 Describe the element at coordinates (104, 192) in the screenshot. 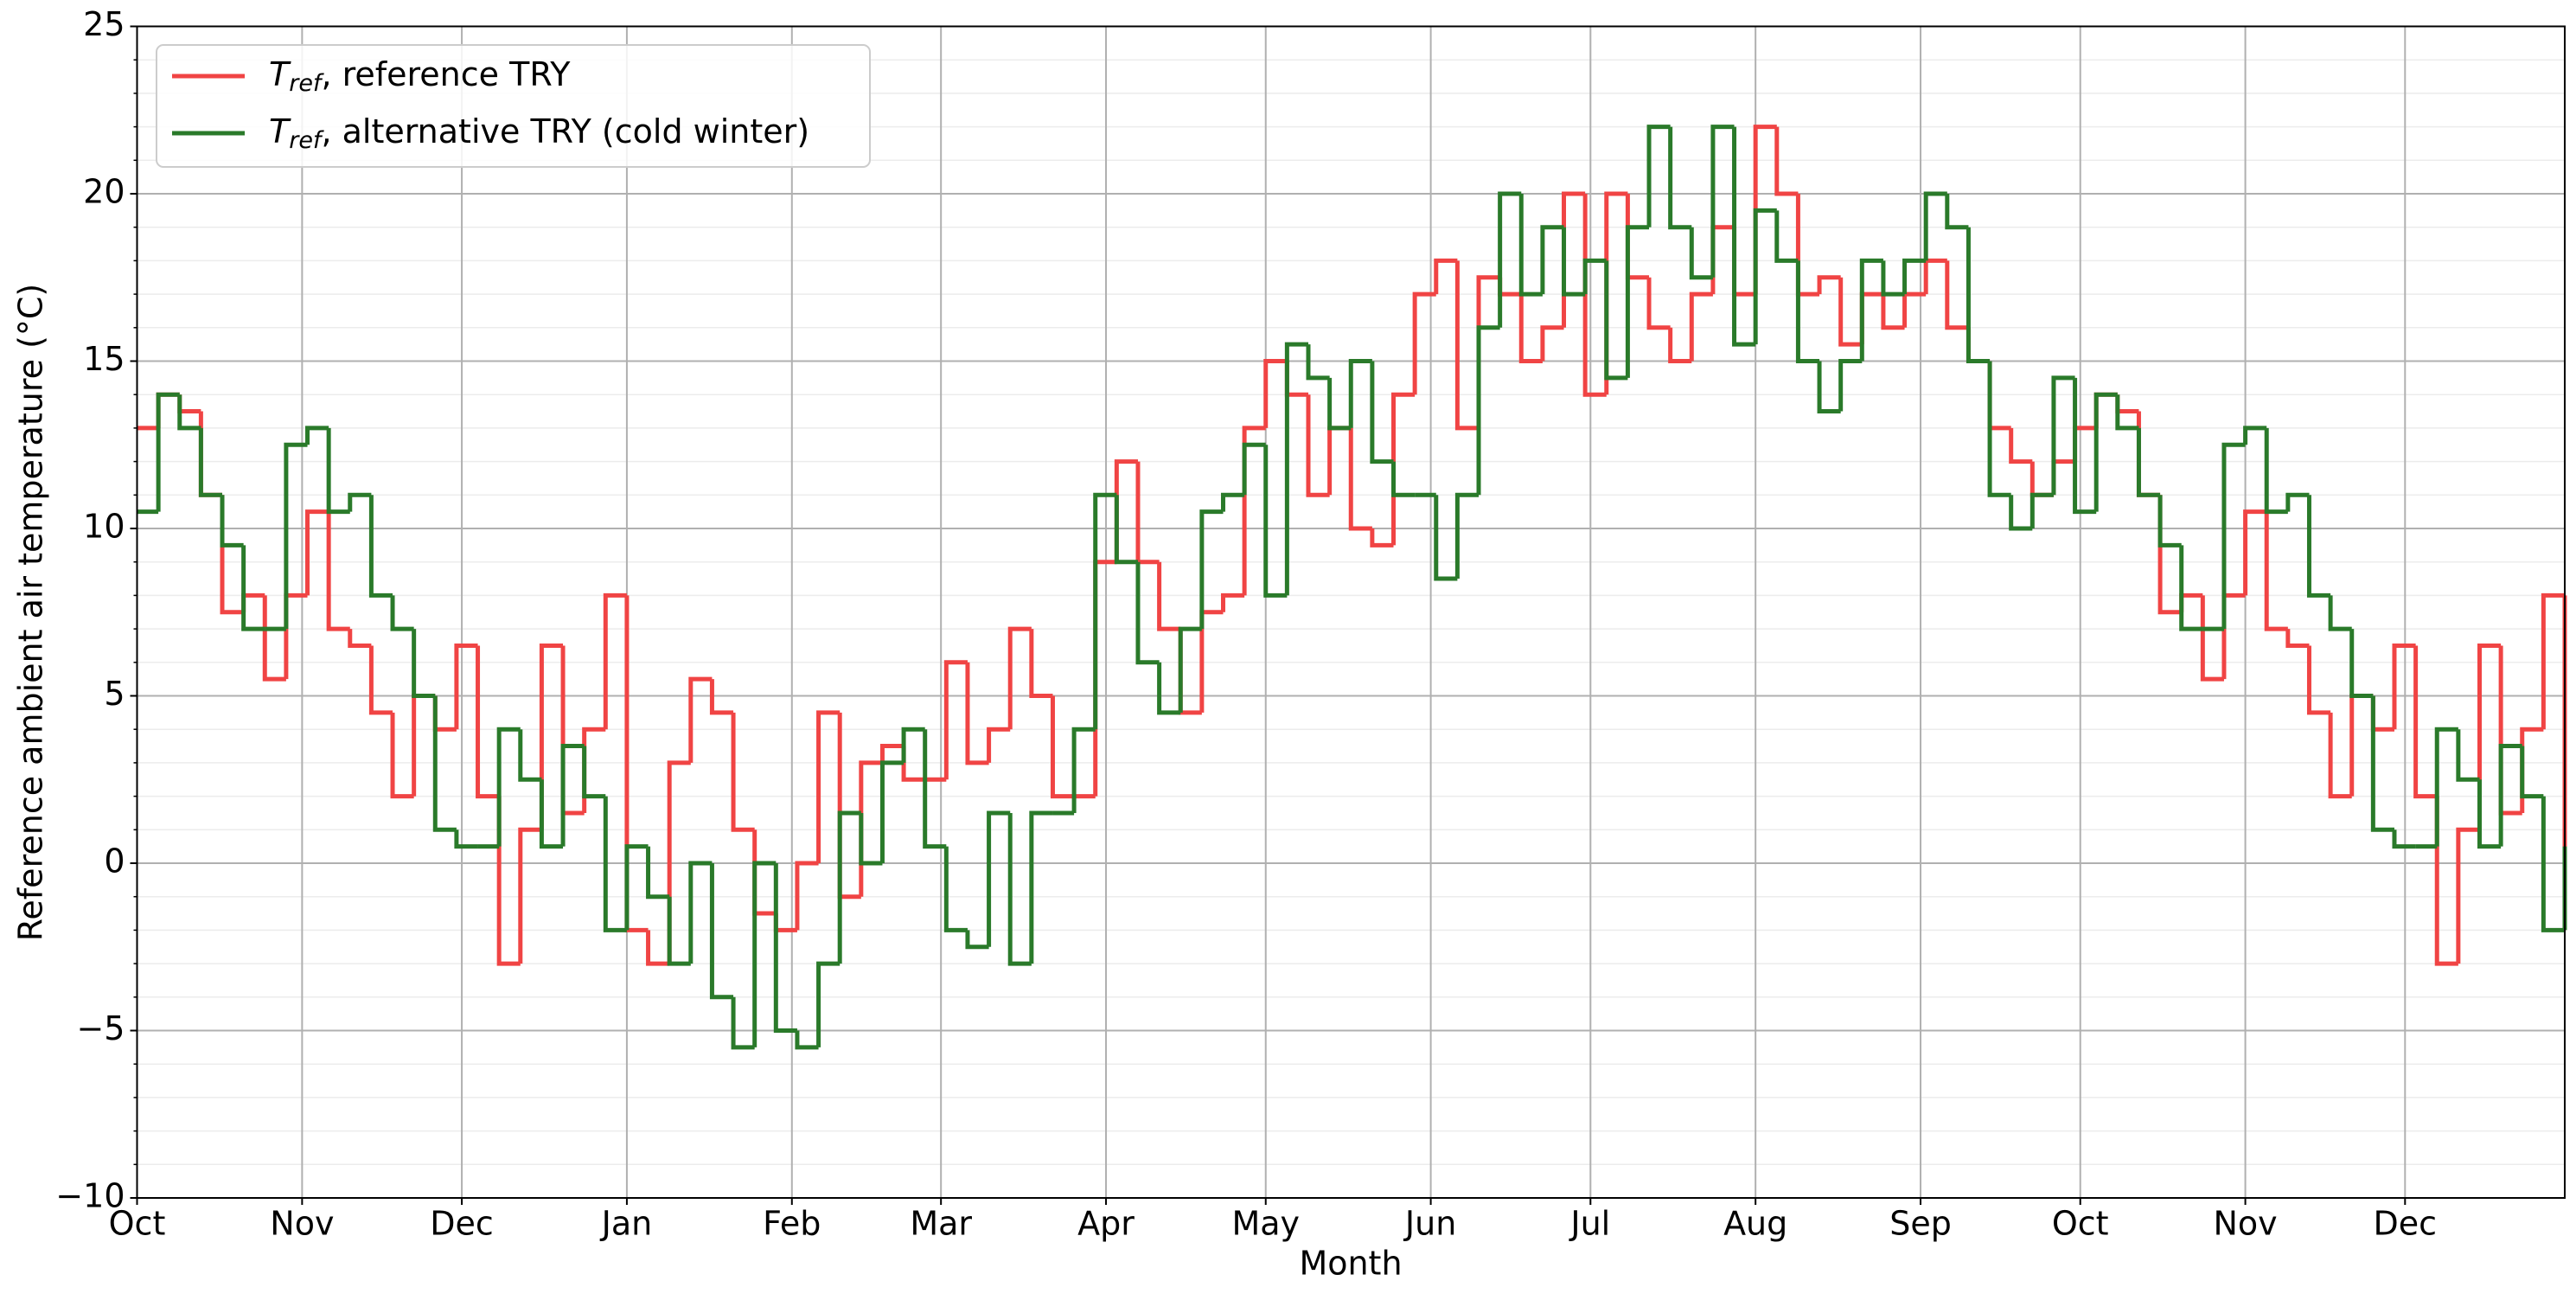

I see `y-tick-label: 20` at that location.